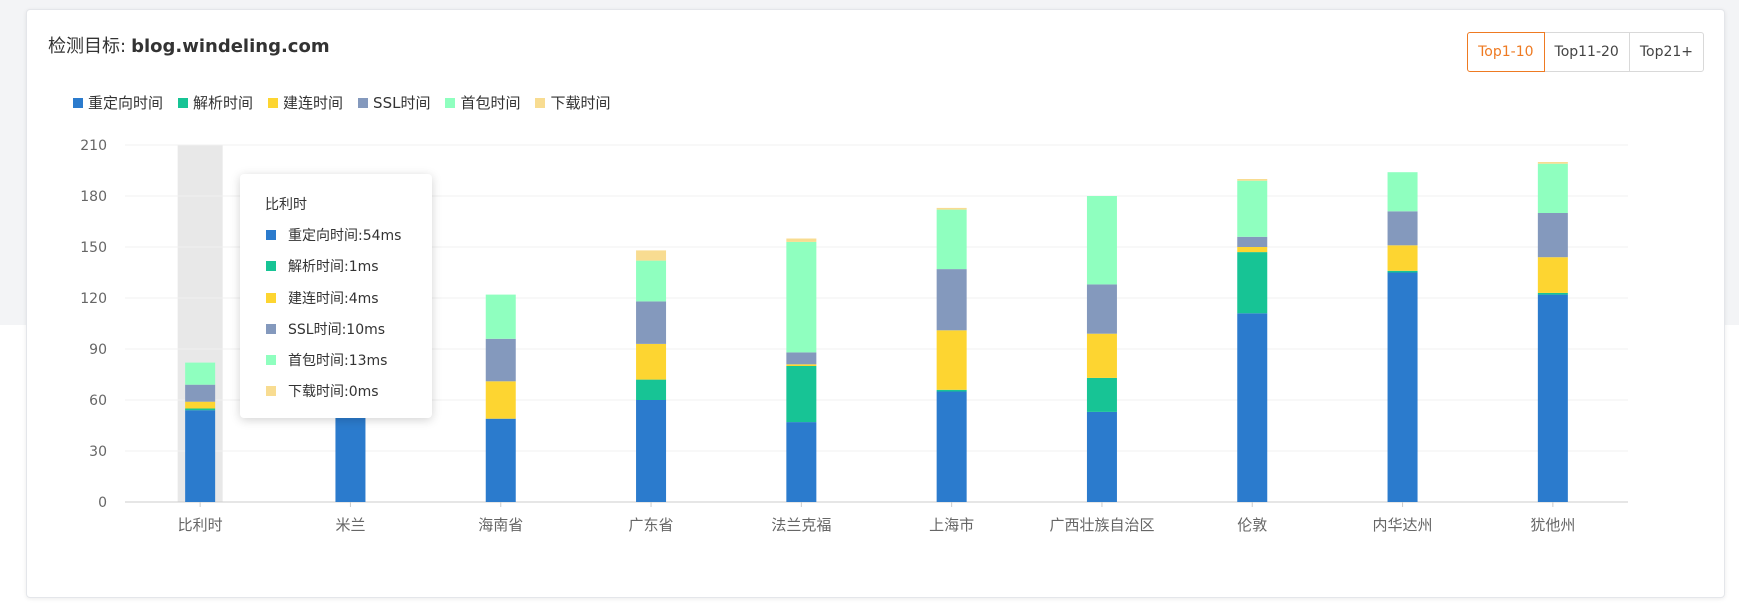  What do you see at coordinates (651, 525) in the screenshot?
I see `x-tick-label: 广东省` at bounding box center [651, 525].